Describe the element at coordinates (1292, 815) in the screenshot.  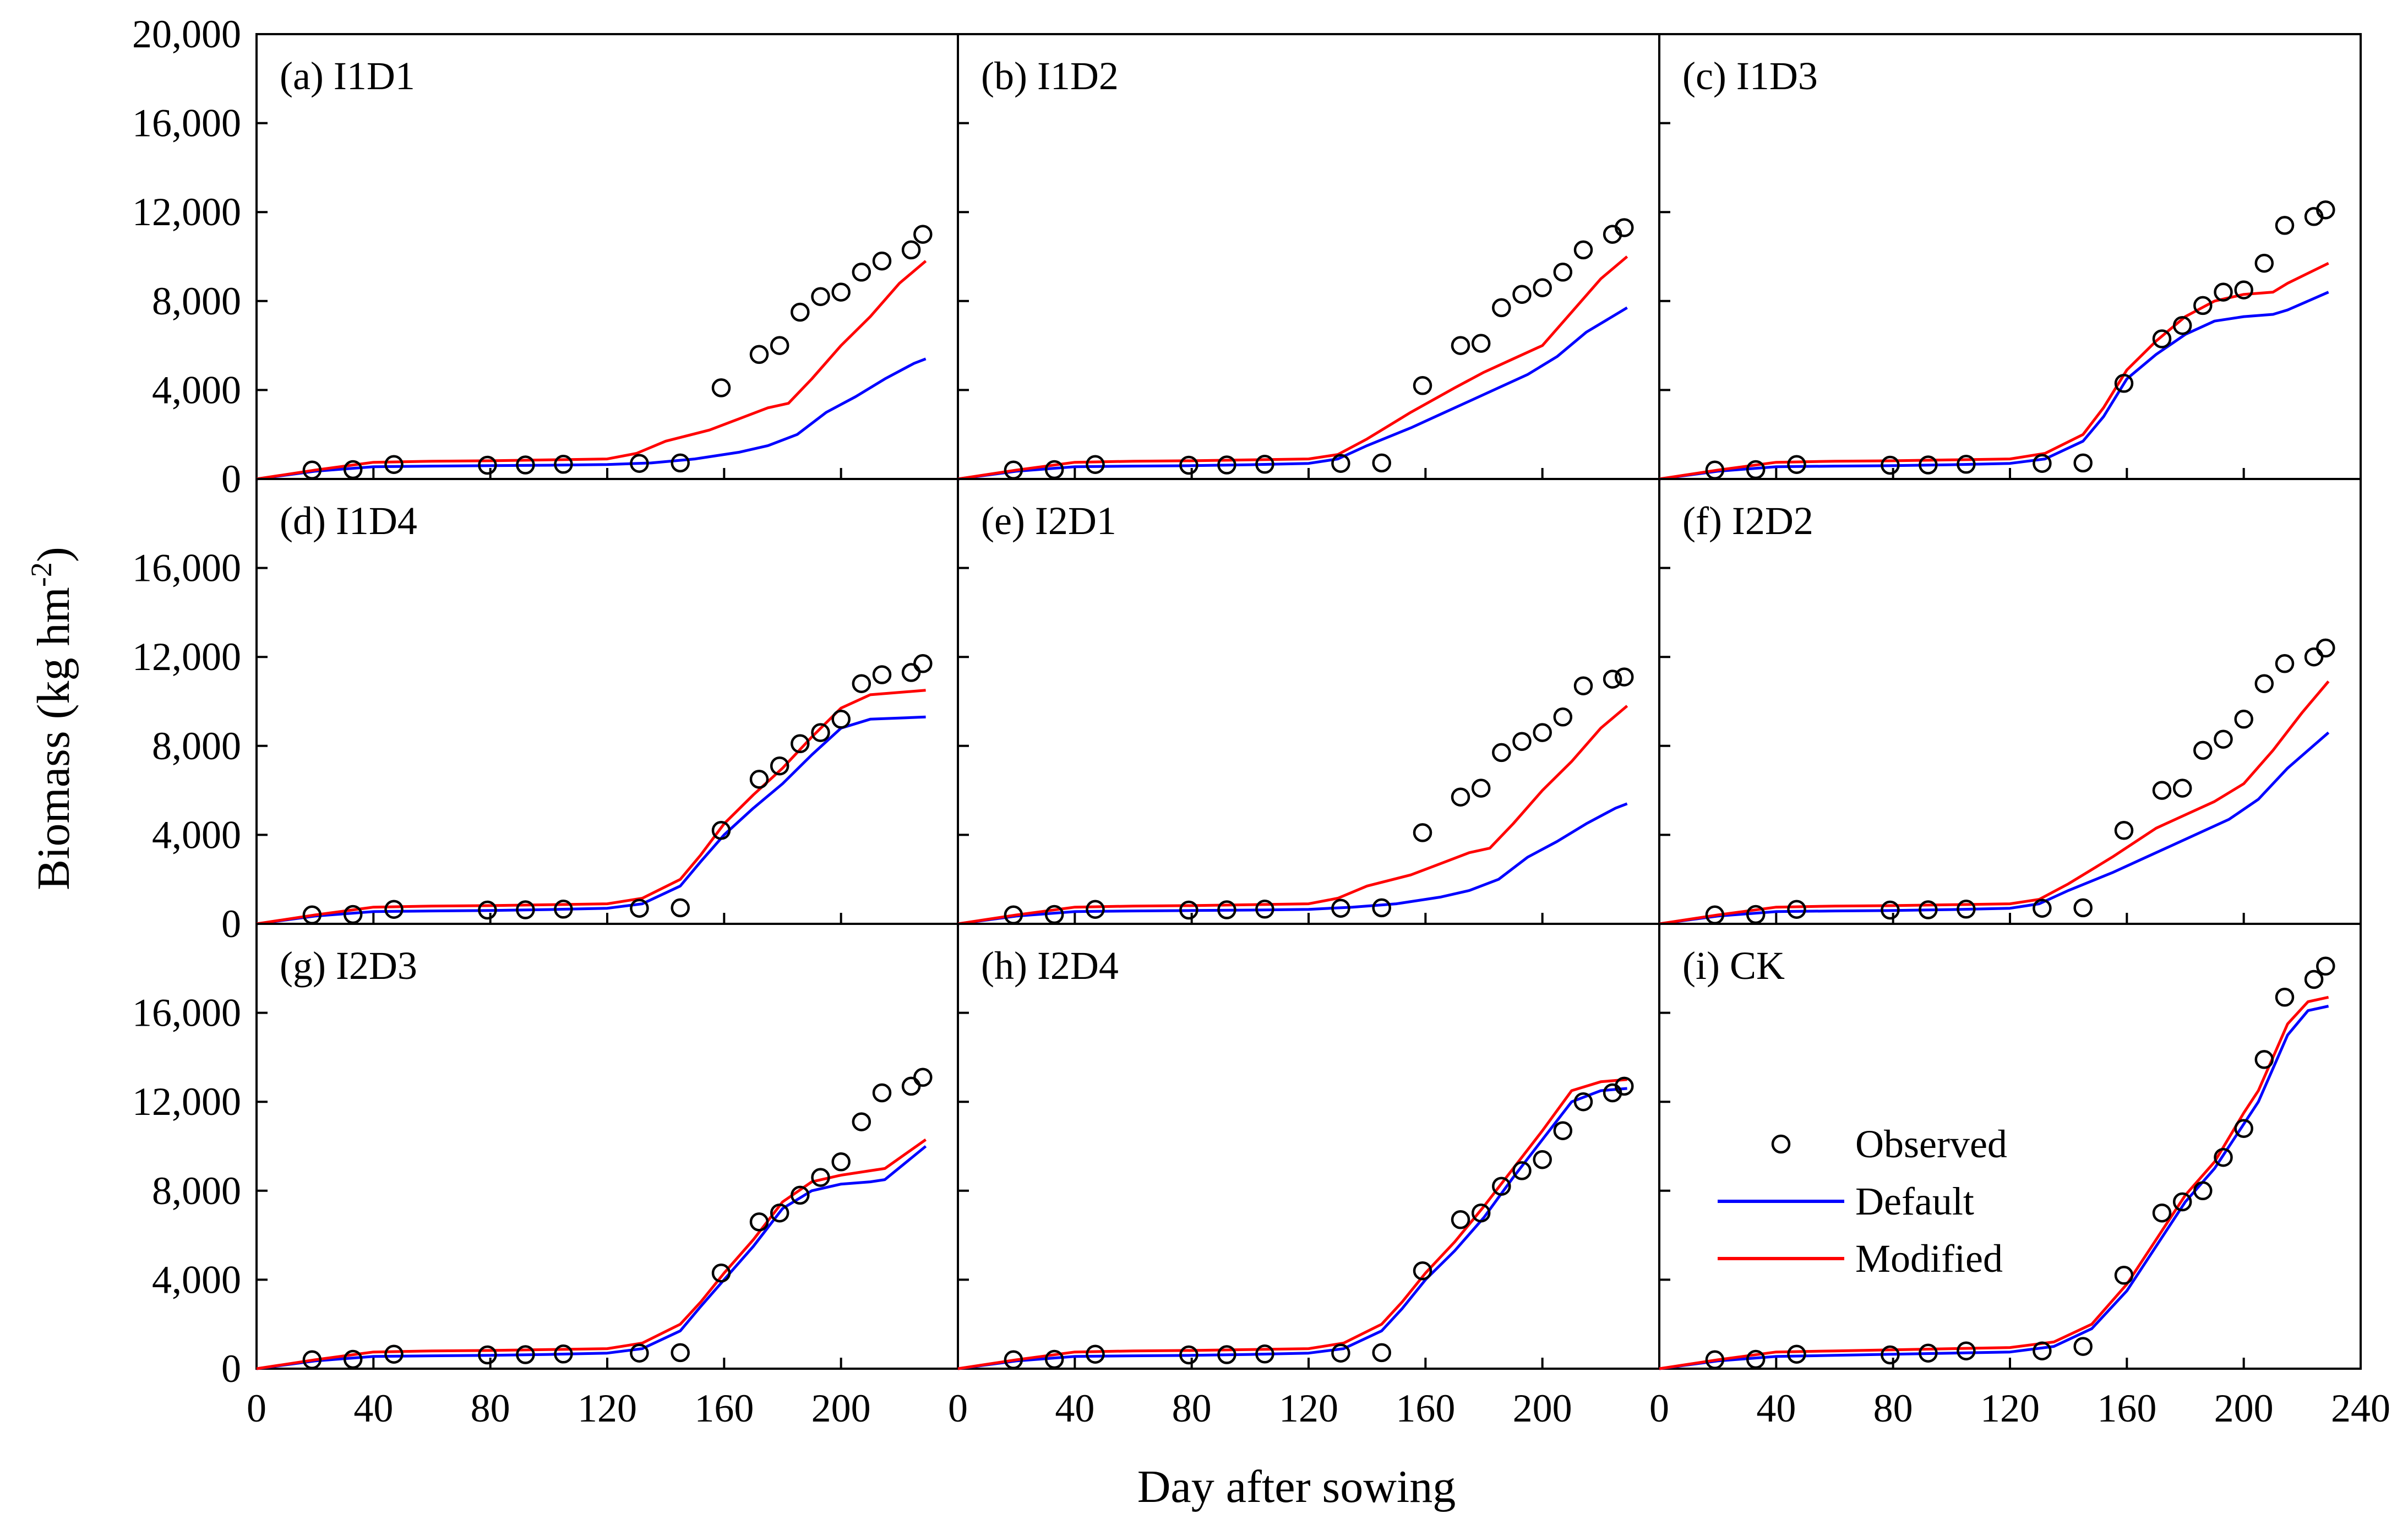
I see `panel-e-modified-line` at that location.